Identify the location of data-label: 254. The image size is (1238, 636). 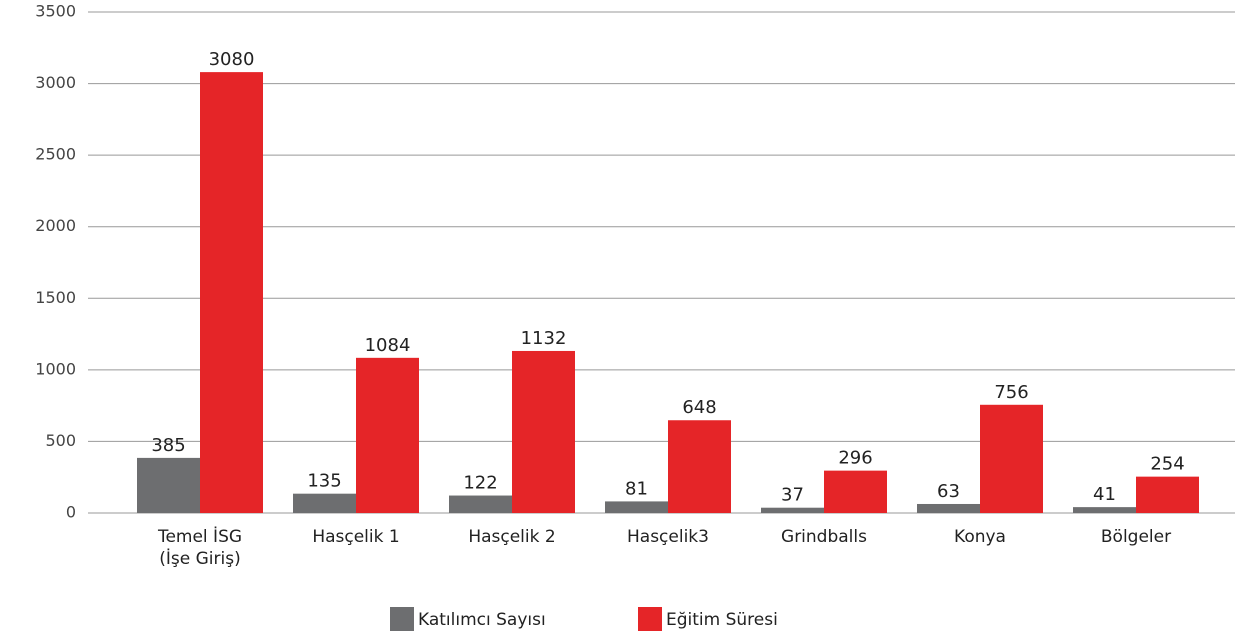
(1167, 464).